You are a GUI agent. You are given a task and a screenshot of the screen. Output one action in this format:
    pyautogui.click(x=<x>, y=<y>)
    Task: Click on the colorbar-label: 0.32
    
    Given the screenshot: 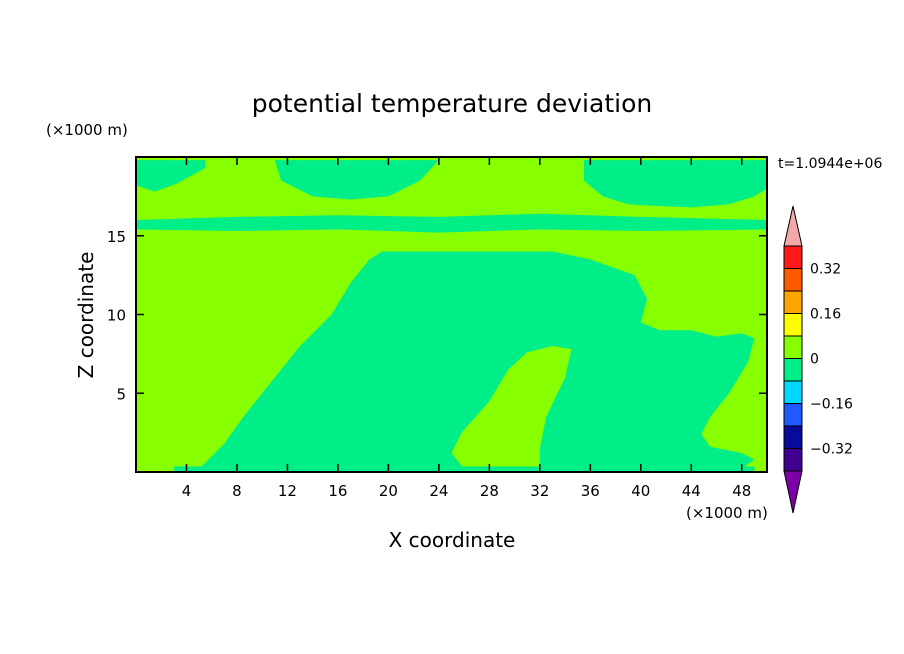 What is the action you would take?
    pyautogui.click(x=825, y=270)
    